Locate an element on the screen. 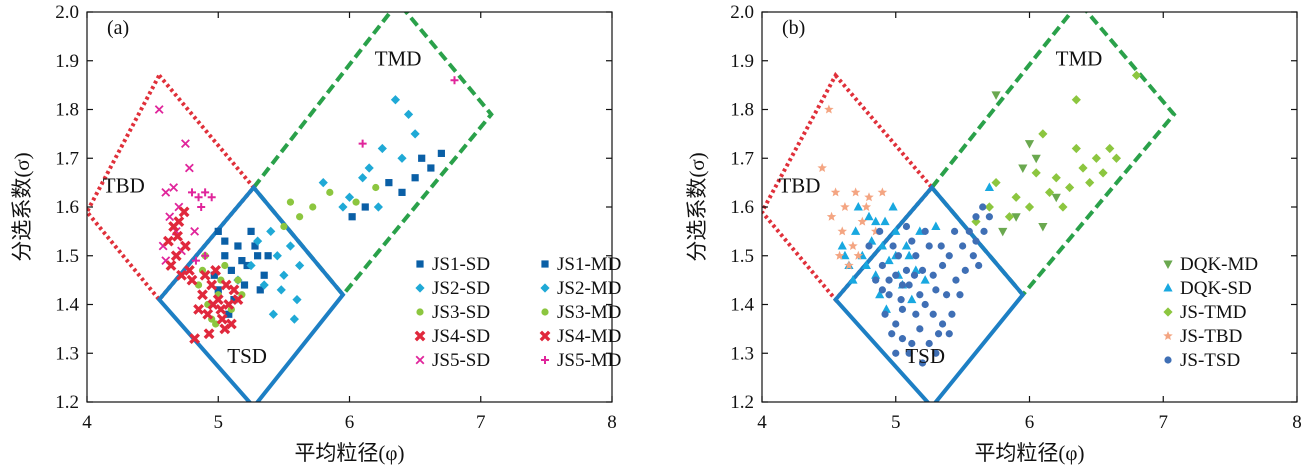 The image size is (1312, 473). y-axis-title: 分选系数(σ) is located at coordinates (697, 206).